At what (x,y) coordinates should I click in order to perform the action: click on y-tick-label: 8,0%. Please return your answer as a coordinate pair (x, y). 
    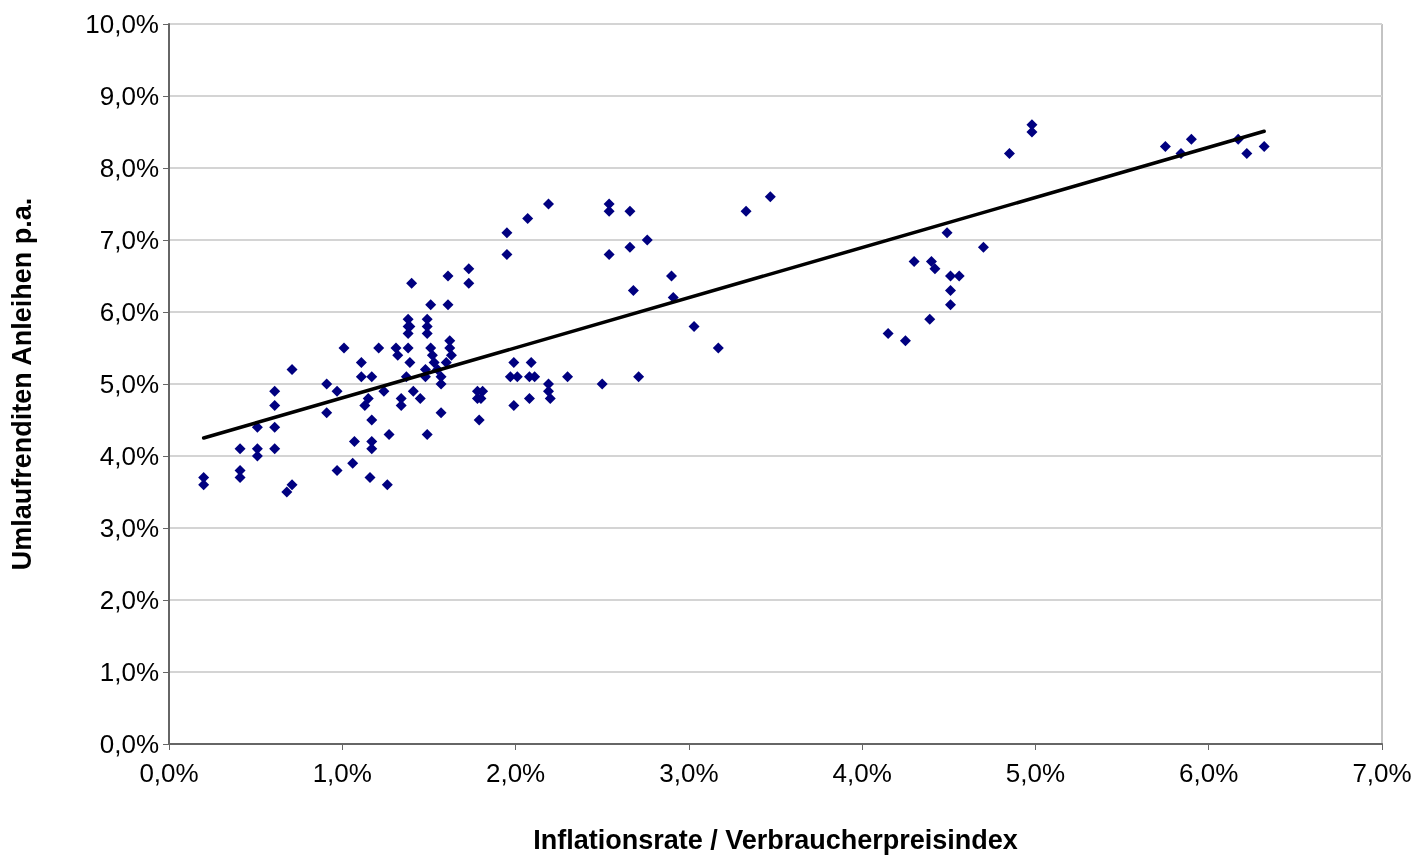
    Looking at the image, I should click on (129, 168).